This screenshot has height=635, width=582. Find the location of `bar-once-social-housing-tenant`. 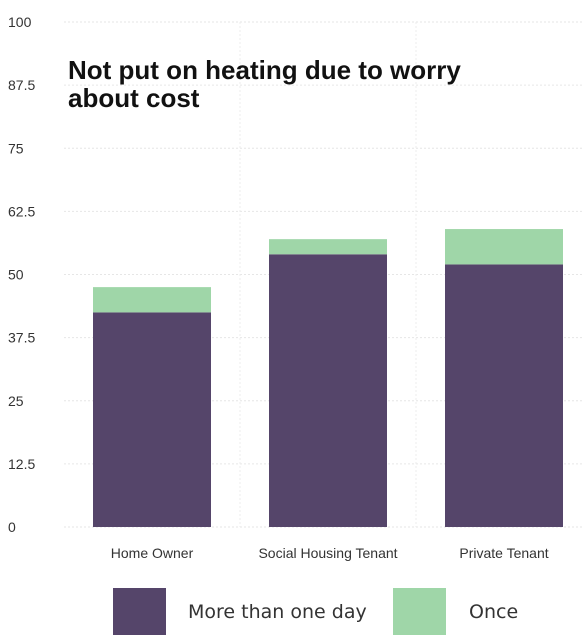

bar-once-social-housing-tenant is located at coordinates (328, 247).